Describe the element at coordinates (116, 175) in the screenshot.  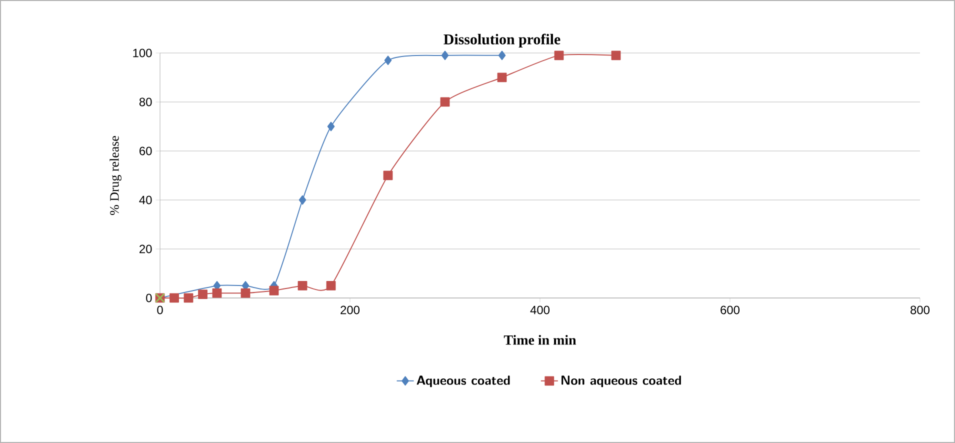
I see `y-axis-title: % Drug release` at that location.